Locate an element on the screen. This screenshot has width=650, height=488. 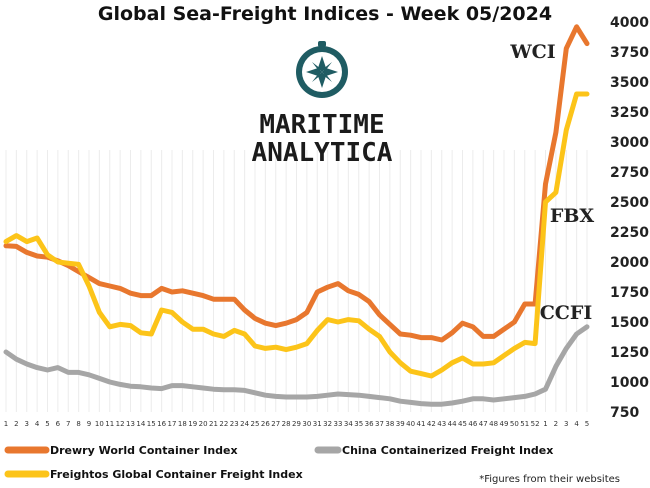
x-tick-label: 22 is located at coordinates (223, 424).